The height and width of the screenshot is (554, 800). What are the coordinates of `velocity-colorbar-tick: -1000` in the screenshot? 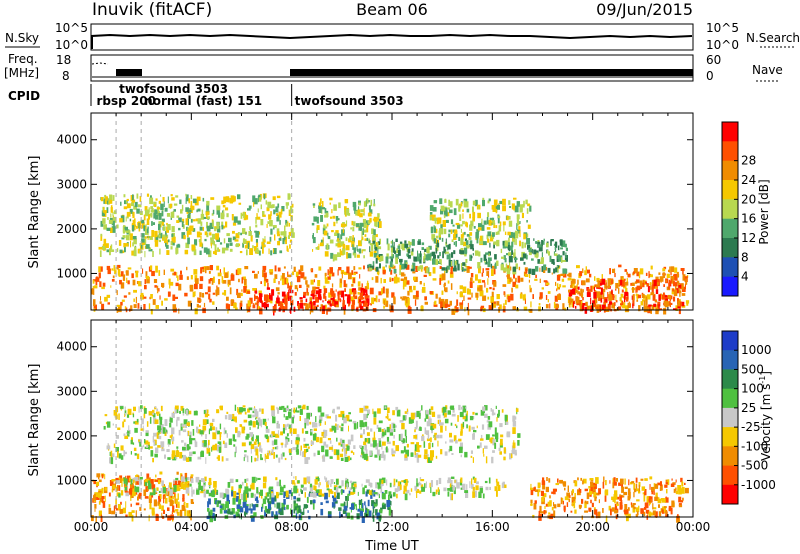 It's located at (758, 485).